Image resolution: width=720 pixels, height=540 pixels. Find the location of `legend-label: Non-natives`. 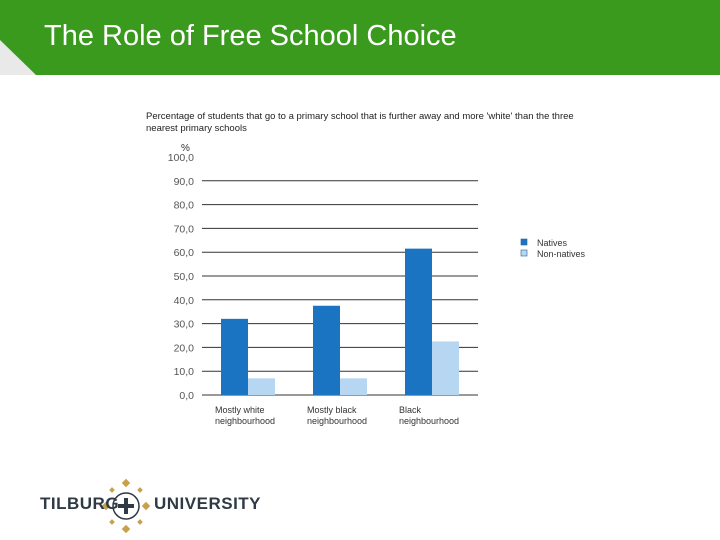

legend-label: Non-natives is located at coordinates (561, 254).